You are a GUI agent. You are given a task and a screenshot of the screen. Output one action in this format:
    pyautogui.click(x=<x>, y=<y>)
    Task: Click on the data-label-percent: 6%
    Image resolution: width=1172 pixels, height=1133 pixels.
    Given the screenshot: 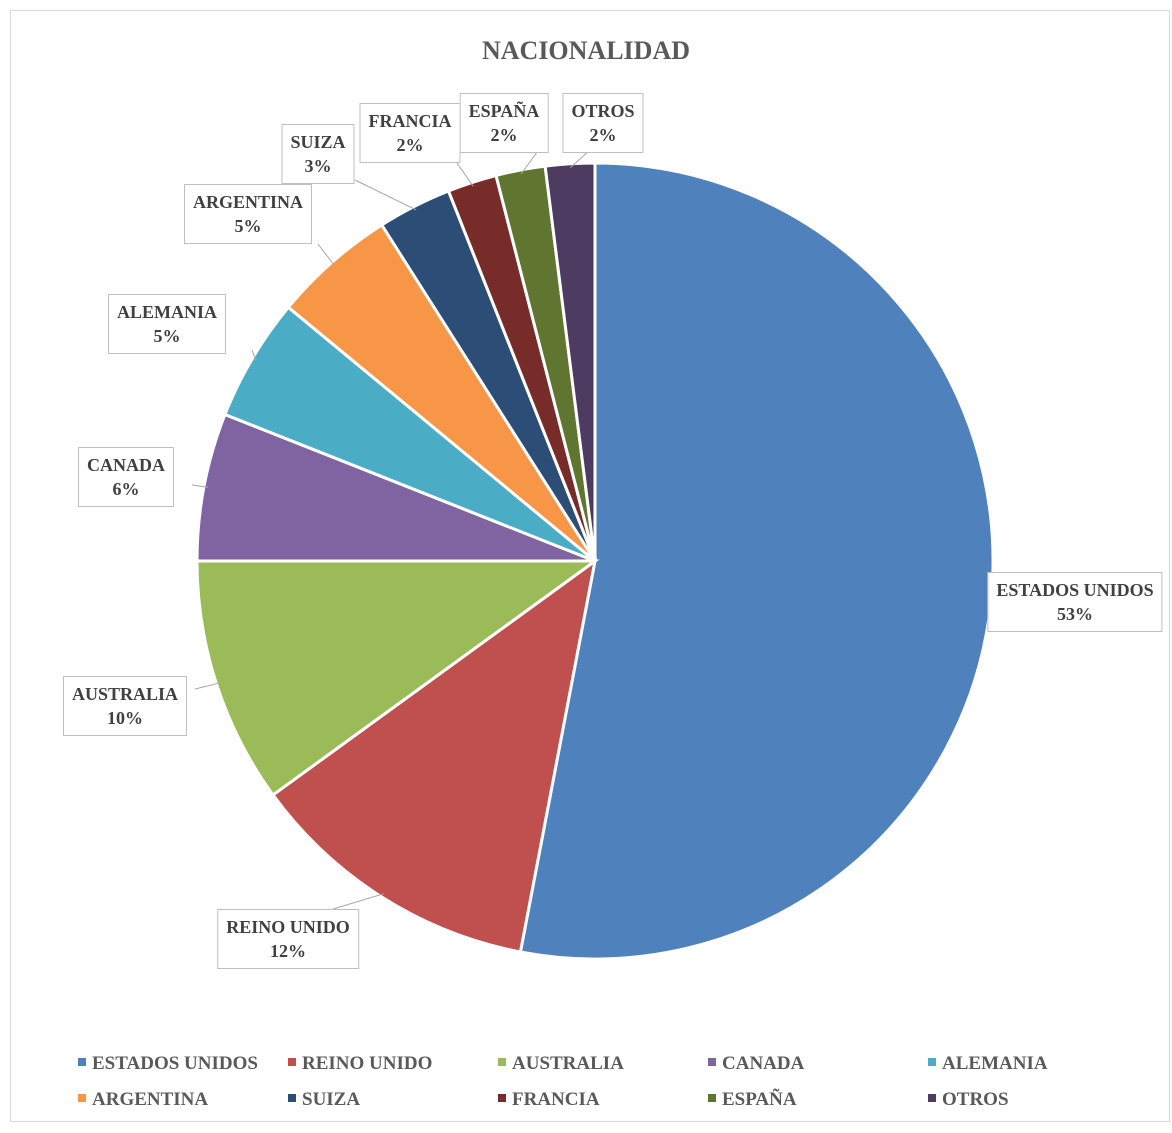 What is the action you would take?
    pyautogui.click(x=126, y=489)
    